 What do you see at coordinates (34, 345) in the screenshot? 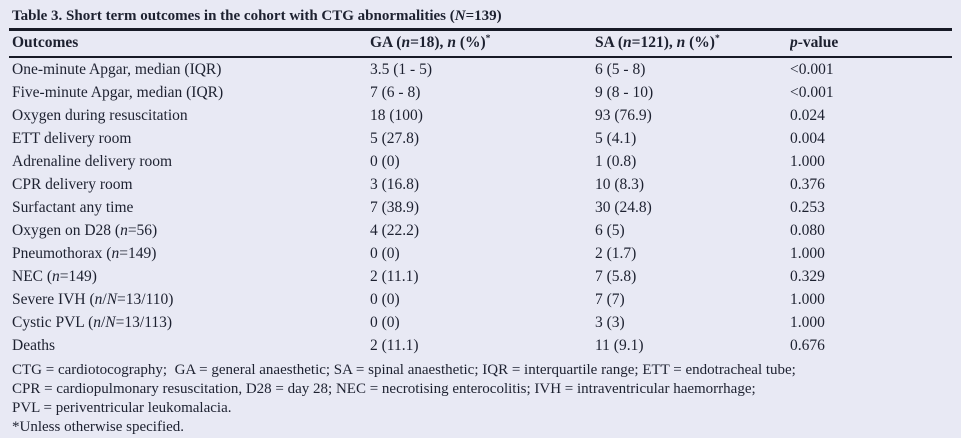
I see `text-segment: Deaths` at bounding box center [34, 345].